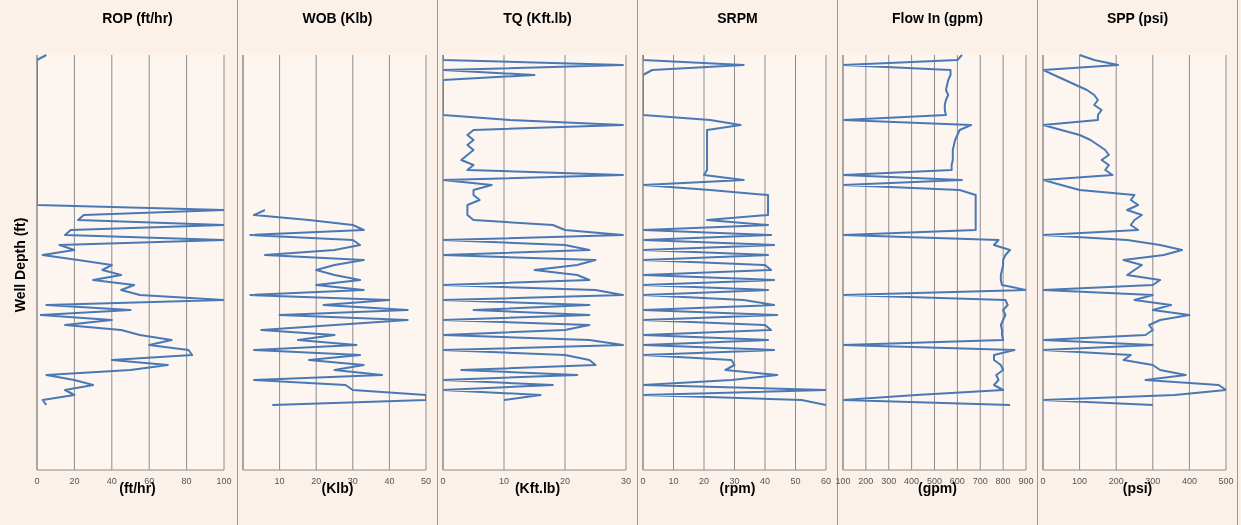 The height and width of the screenshot is (525, 1241). I want to click on chart-title: Flow In (gpm), so click(937, 18).